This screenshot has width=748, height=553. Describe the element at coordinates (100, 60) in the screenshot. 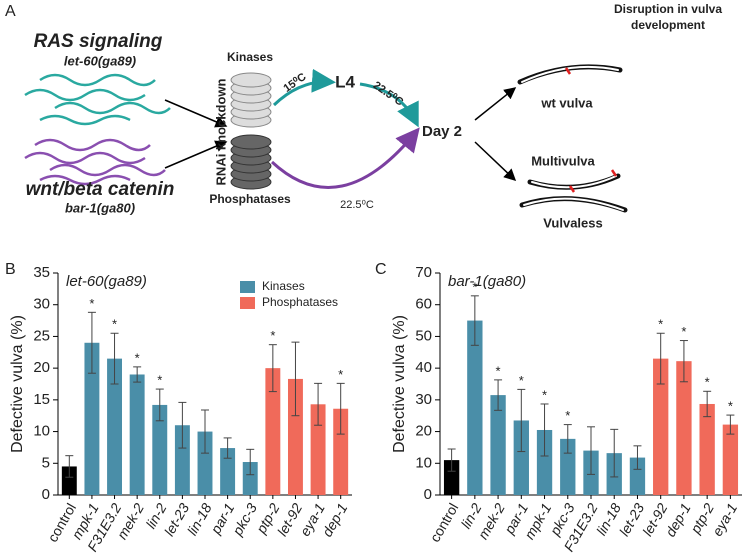

I see `allele: let-60(ga89)` at that location.